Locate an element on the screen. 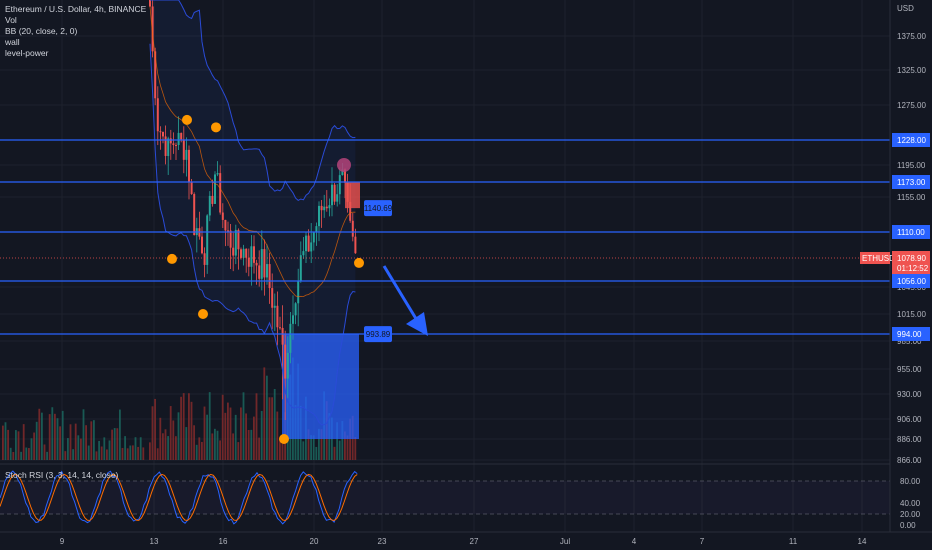 The width and height of the screenshot is (932, 550). legend-bb: BB (20, close, 2, 0) is located at coordinates (41, 31).